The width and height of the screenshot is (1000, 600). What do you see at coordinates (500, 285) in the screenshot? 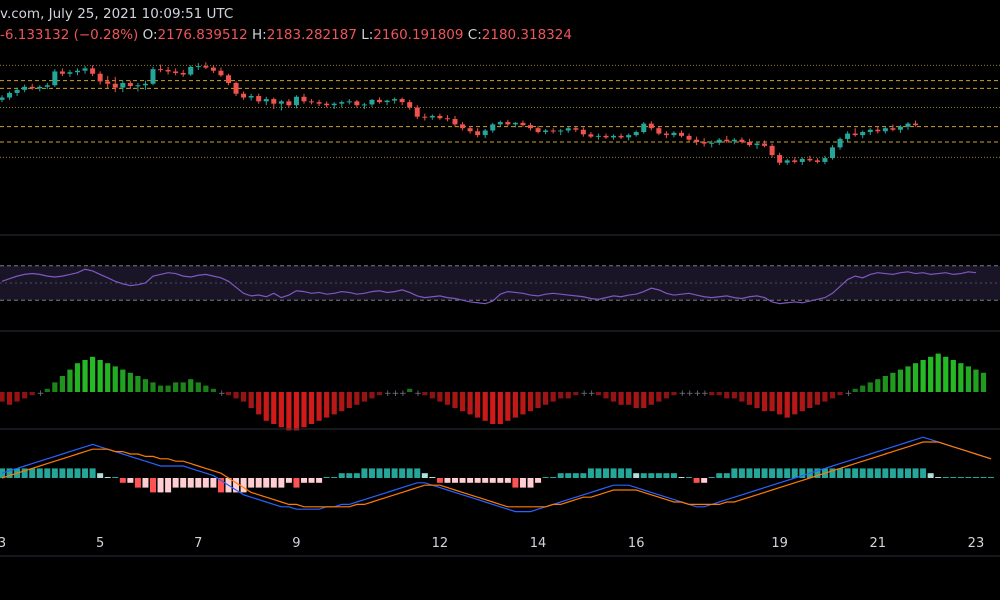
I see `rsi-pane` at bounding box center [500, 285].